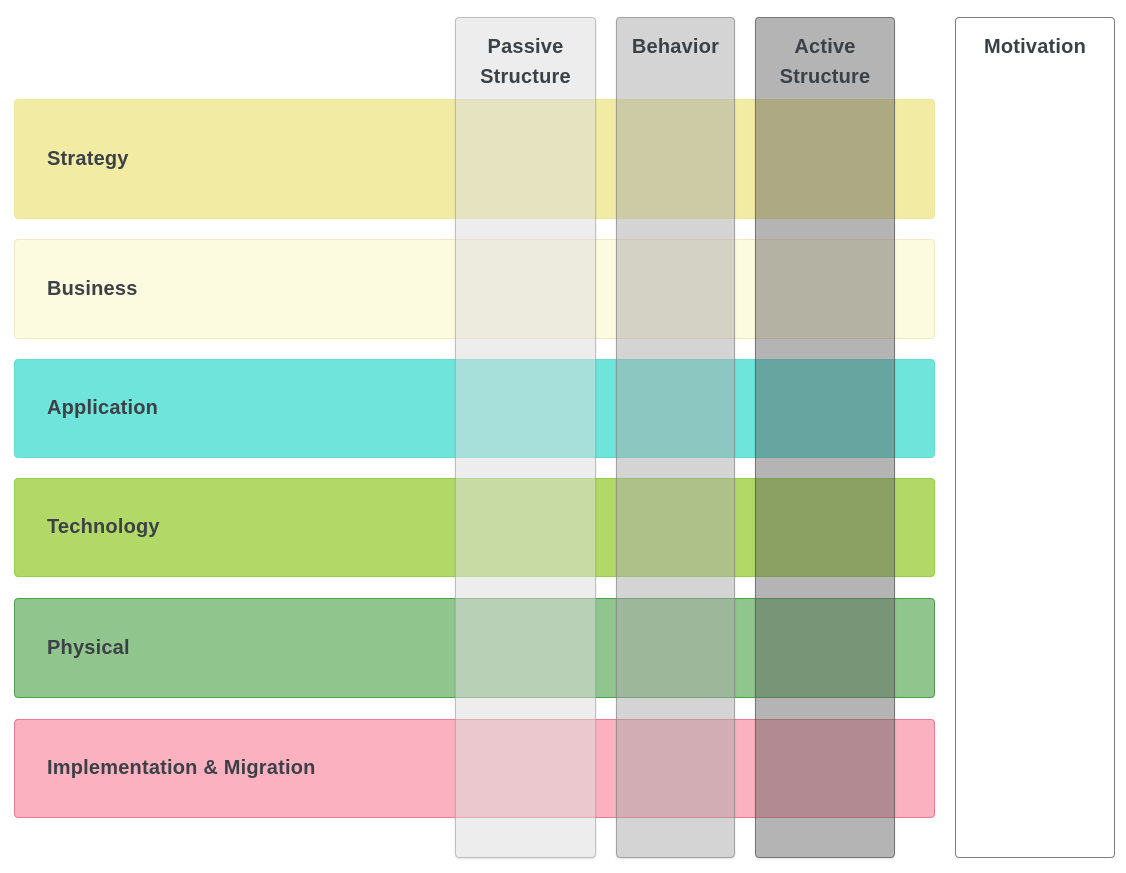  Describe the element at coordinates (1035, 437) in the screenshot. I see `aspect-column-motivation: Motivation` at that location.